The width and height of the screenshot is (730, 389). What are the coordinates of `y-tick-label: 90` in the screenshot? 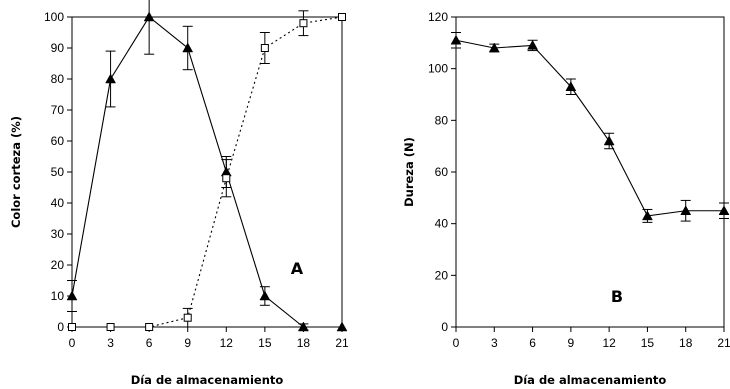 It's located at (58, 48).